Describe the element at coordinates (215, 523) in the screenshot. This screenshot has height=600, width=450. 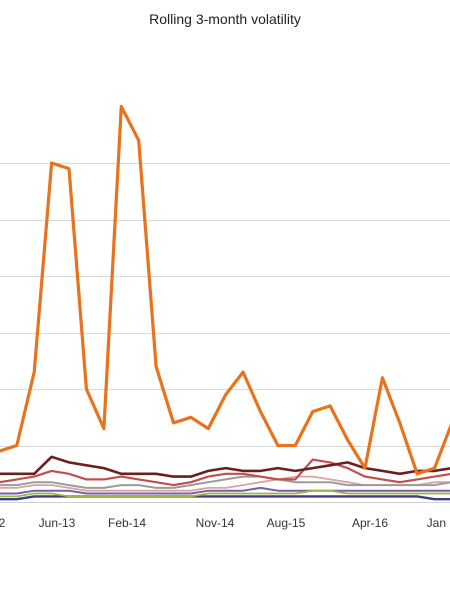
I see `x-tick-label: Nov-14` at that location.